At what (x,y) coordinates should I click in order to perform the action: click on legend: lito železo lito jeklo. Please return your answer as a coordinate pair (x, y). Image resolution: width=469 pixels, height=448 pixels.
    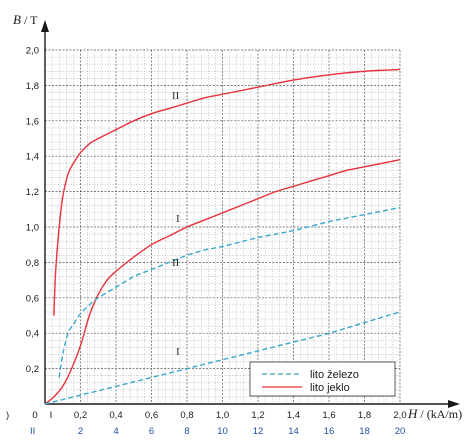
    Looking at the image, I should click on (322, 379).